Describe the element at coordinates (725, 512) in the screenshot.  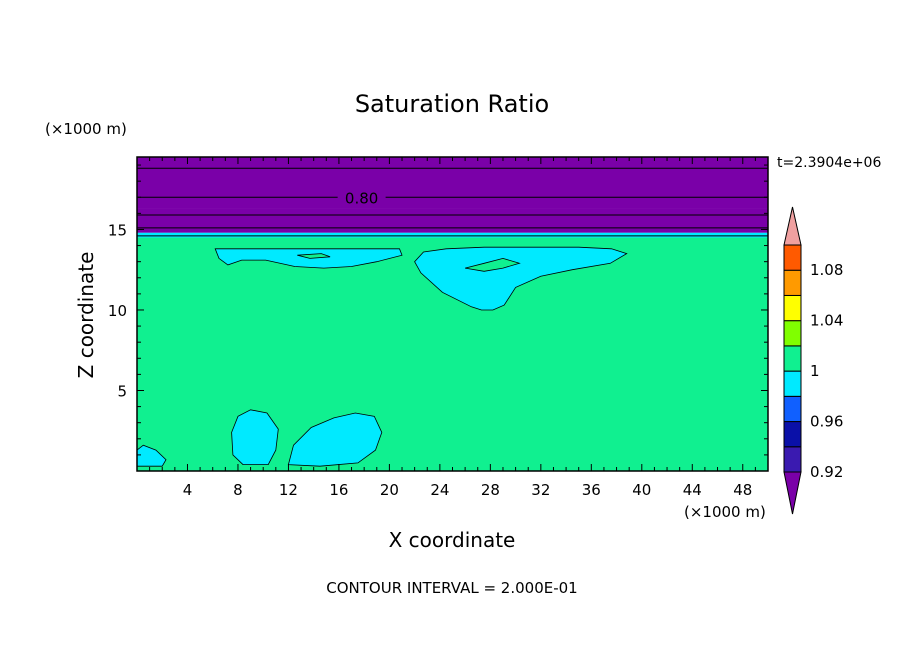
I see `x-unit-label: (×1000 m)` at that location.